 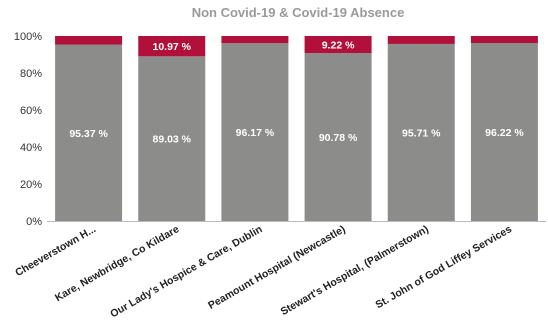 I want to click on data-label: 95.71 %, so click(x=421, y=133).